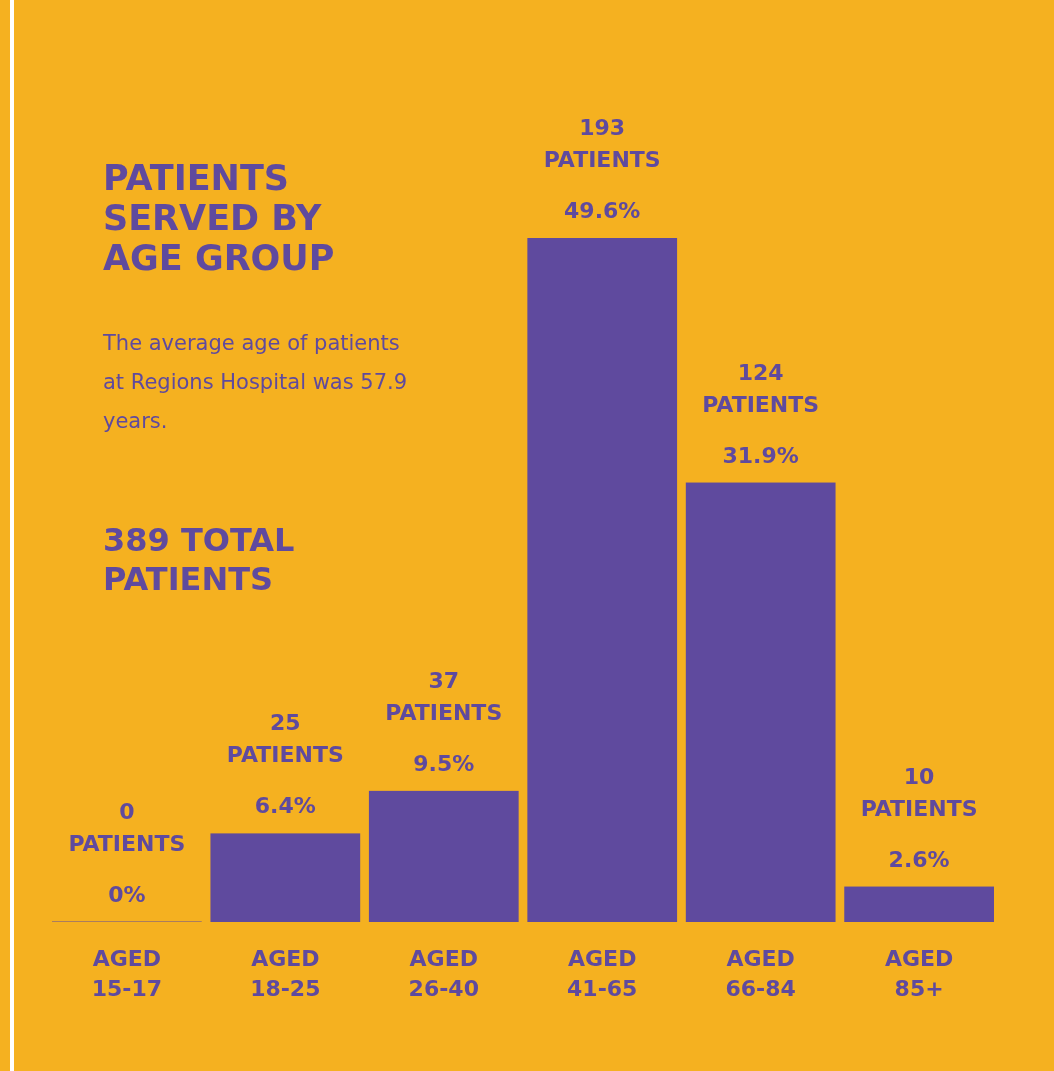 This screenshot has width=1054, height=1071. Describe the element at coordinates (760, 973) in the screenshot. I see `x-tick-label: AGED 66-84` at that location.